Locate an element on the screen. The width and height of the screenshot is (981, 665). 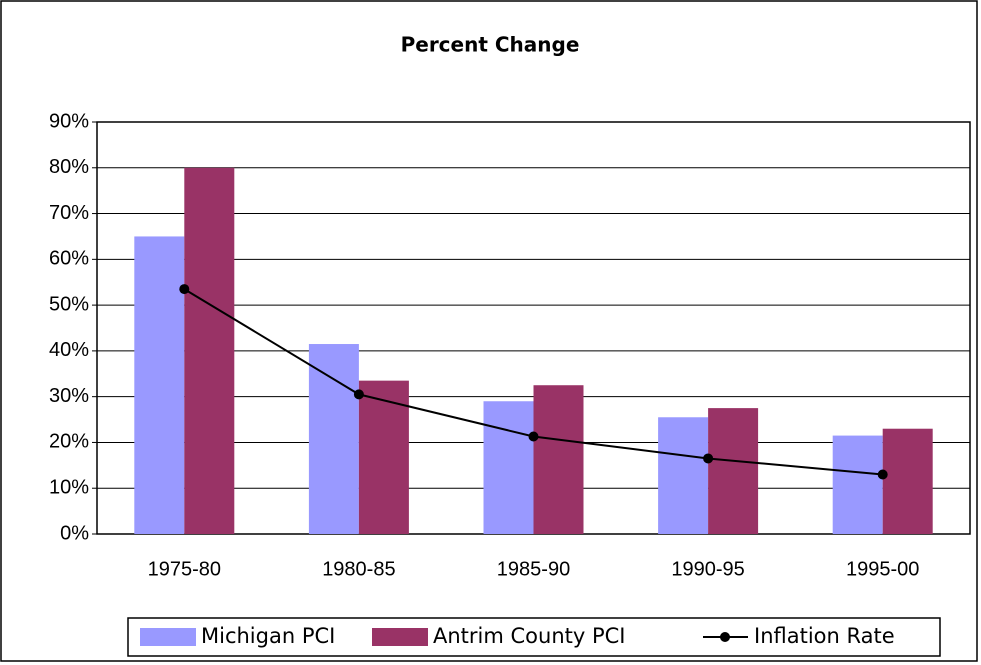
legend-label: Inflation Rate is located at coordinates (824, 636).